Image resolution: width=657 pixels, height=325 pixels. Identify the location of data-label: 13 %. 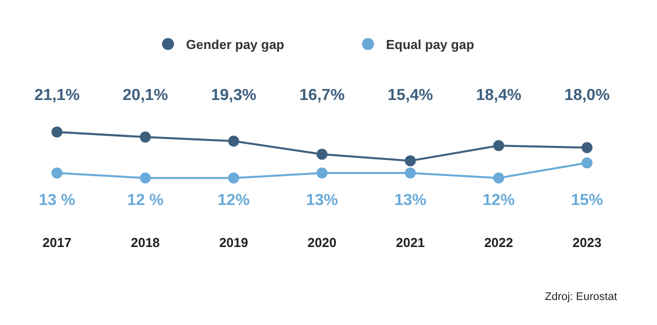
(57, 200).